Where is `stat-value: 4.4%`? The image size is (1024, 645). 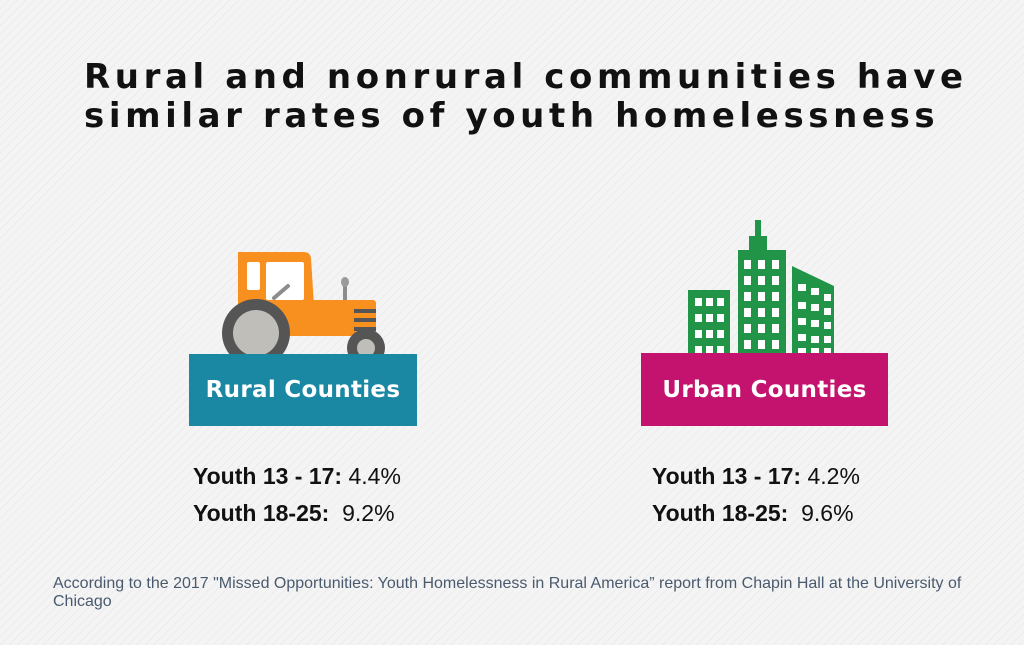 stat-value: 4.4% is located at coordinates (371, 476).